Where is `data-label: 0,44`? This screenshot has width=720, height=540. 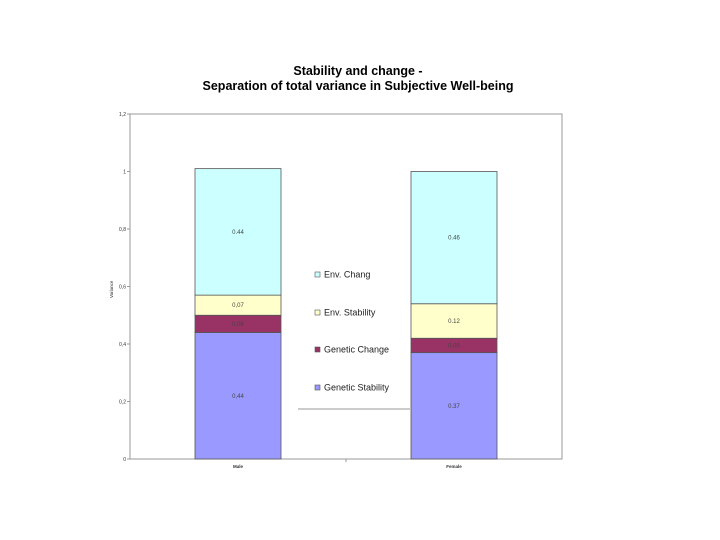
data-label: 0,44 is located at coordinates (238, 397).